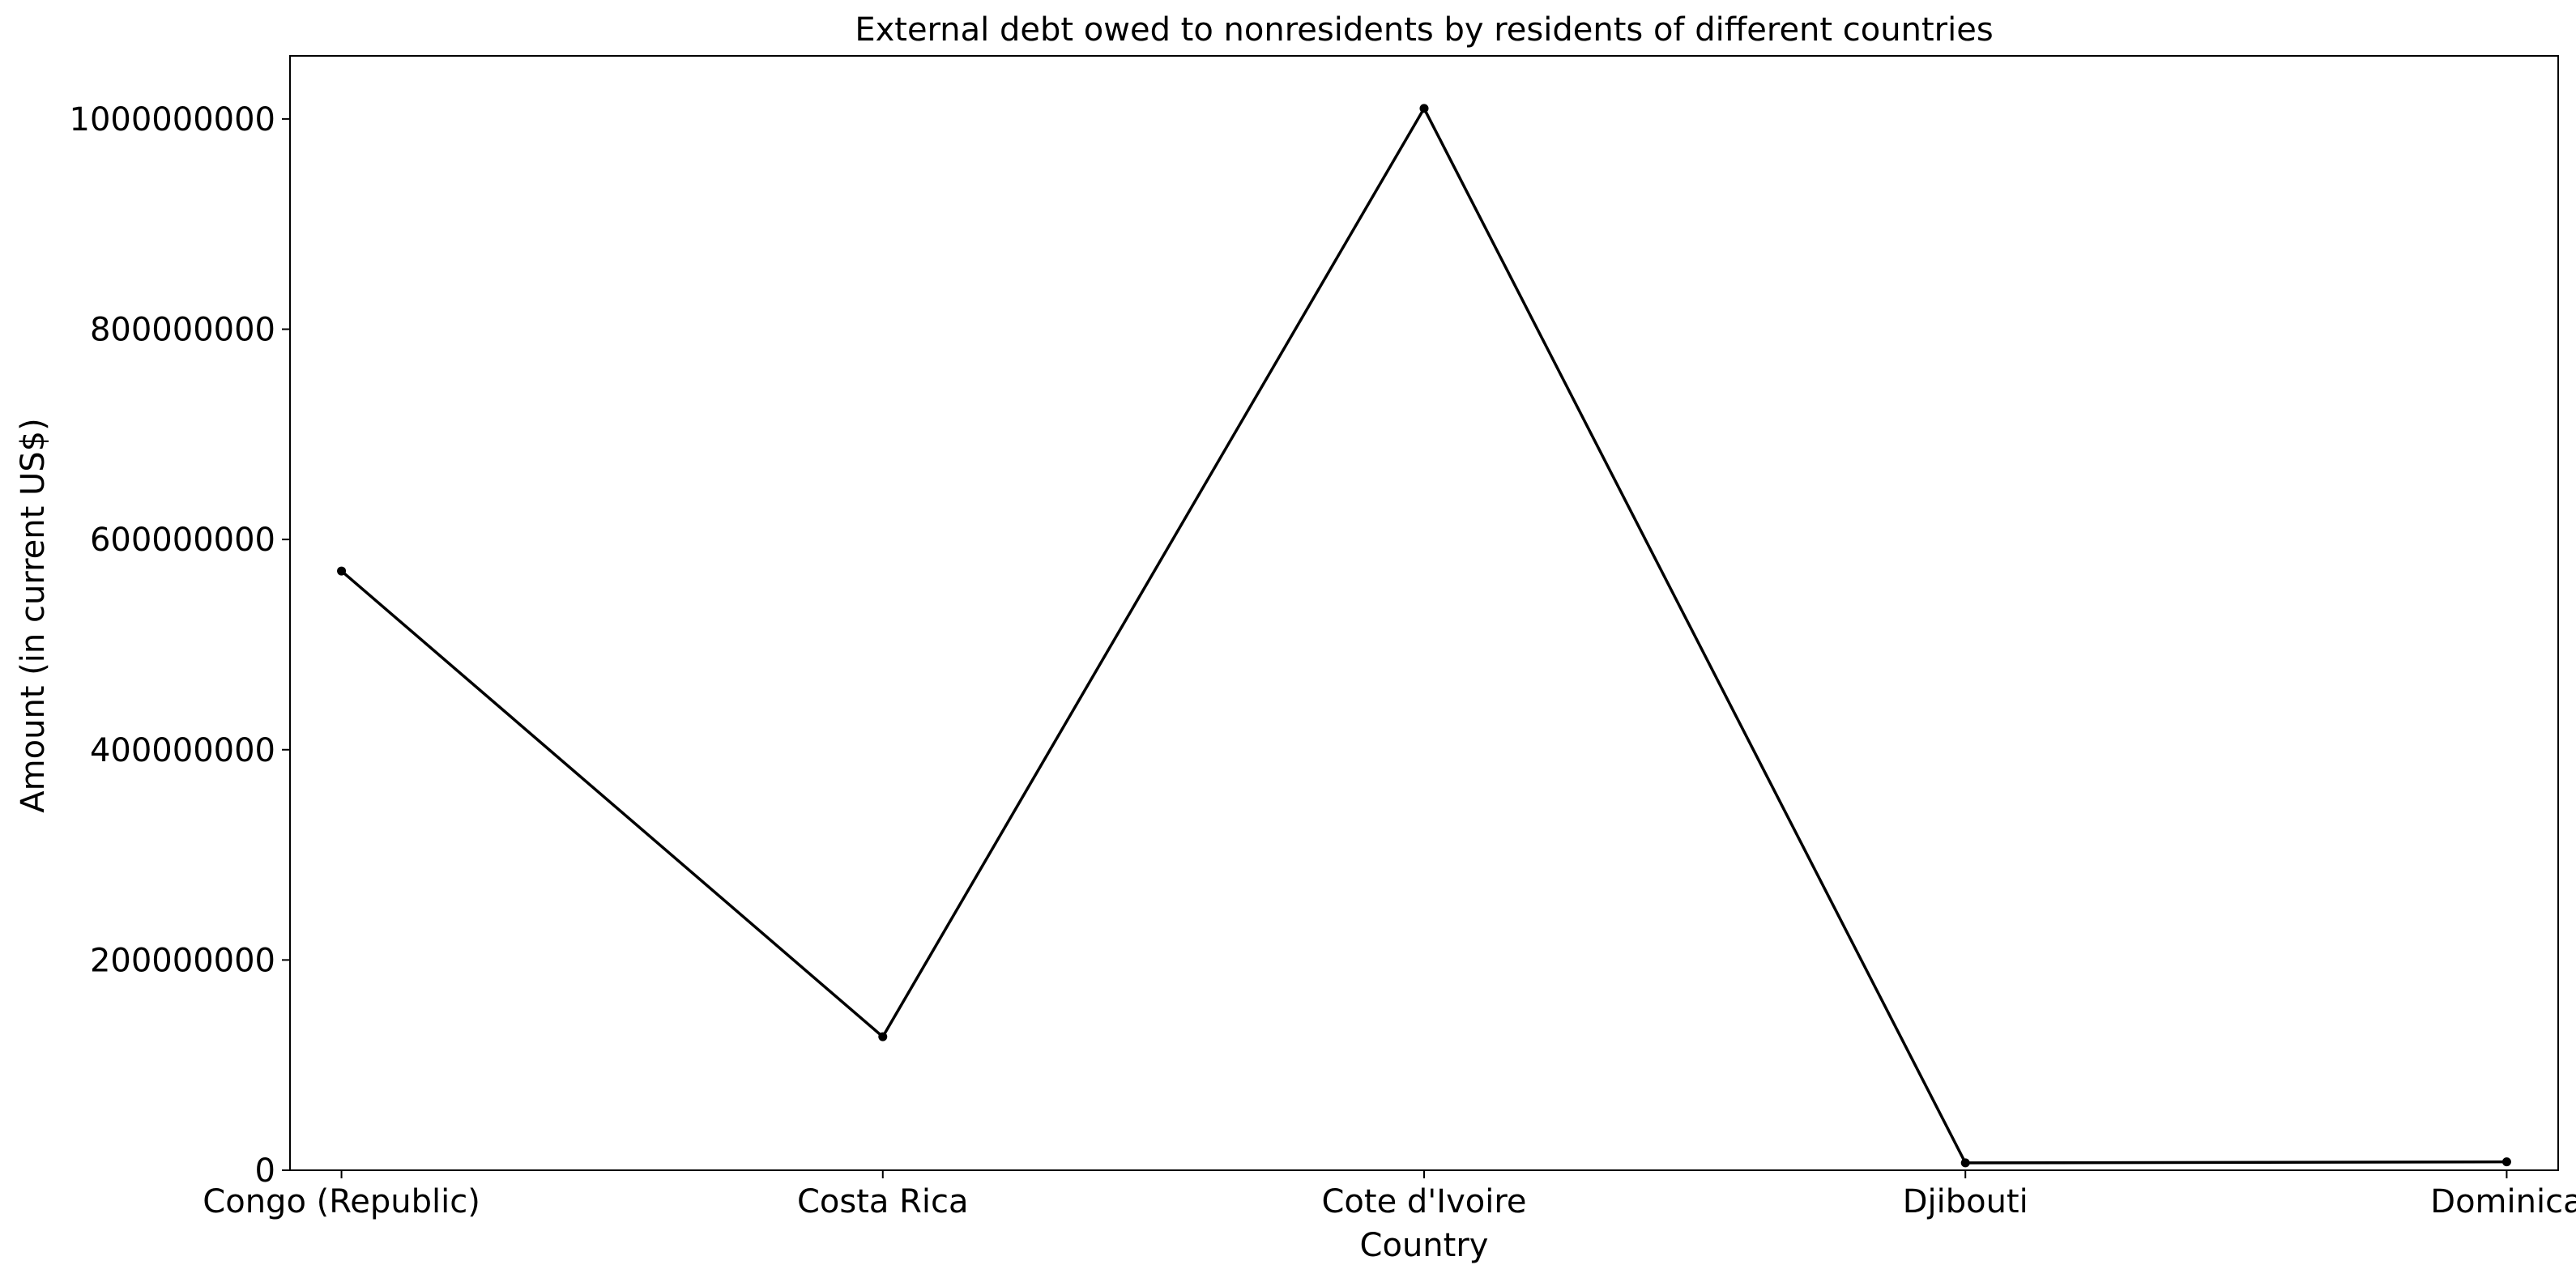 Image resolution: width=2576 pixels, height=1282 pixels. I want to click on y-axis-label: Amount (in current US$), so click(33, 615).